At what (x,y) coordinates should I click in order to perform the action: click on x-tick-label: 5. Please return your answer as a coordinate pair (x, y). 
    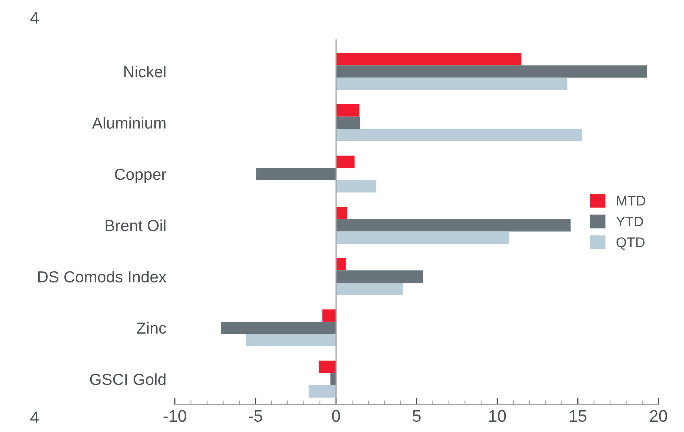
    Looking at the image, I should click on (416, 416).